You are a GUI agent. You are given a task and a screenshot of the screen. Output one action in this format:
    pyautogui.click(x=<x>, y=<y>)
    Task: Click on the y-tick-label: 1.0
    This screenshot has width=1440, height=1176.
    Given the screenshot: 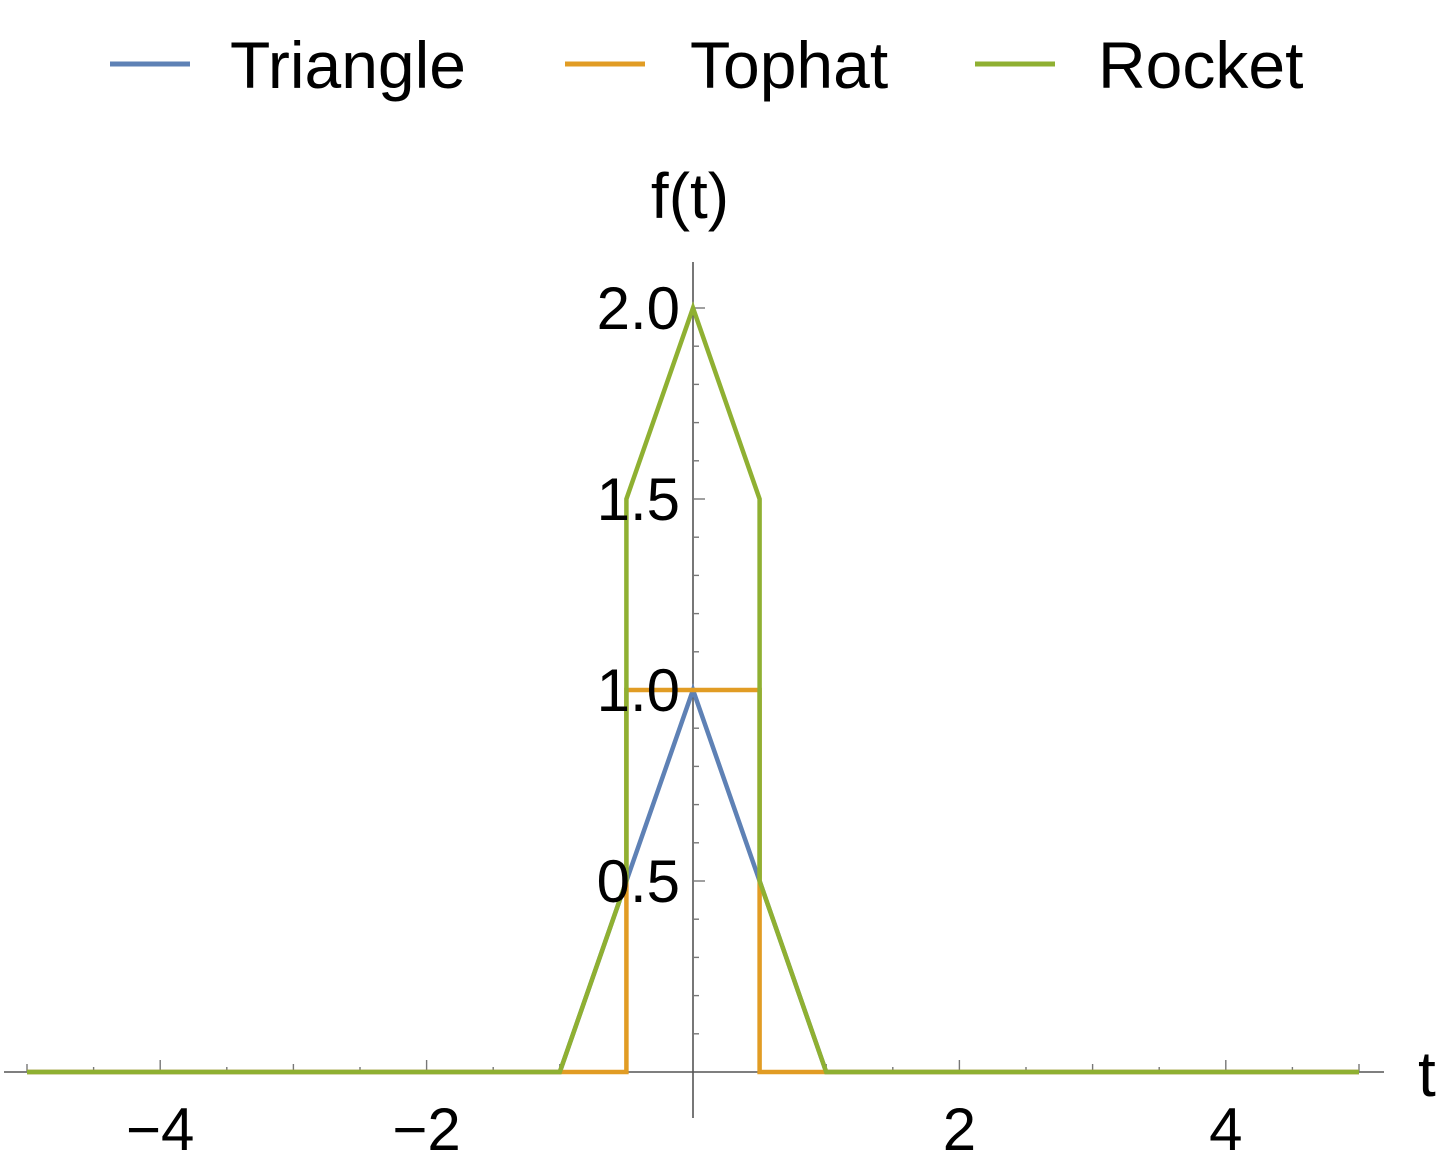 What is the action you would take?
    pyautogui.click(x=638, y=690)
    